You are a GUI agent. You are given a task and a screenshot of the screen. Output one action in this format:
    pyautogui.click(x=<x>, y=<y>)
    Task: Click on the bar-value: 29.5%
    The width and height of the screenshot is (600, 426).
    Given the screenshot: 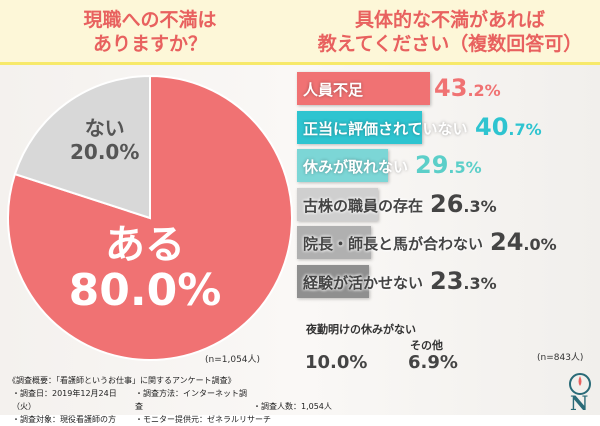 What is the action you would take?
    pyautogui.click(x=448, y=165)
    